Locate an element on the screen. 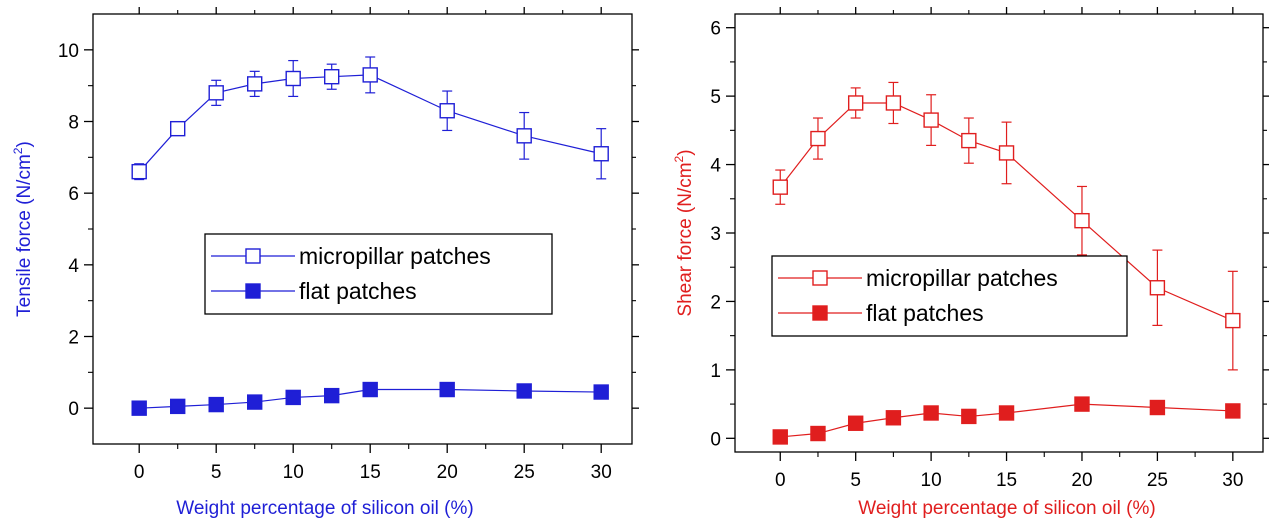  y-tick-label: 8 is located at coordinates (73, 123).